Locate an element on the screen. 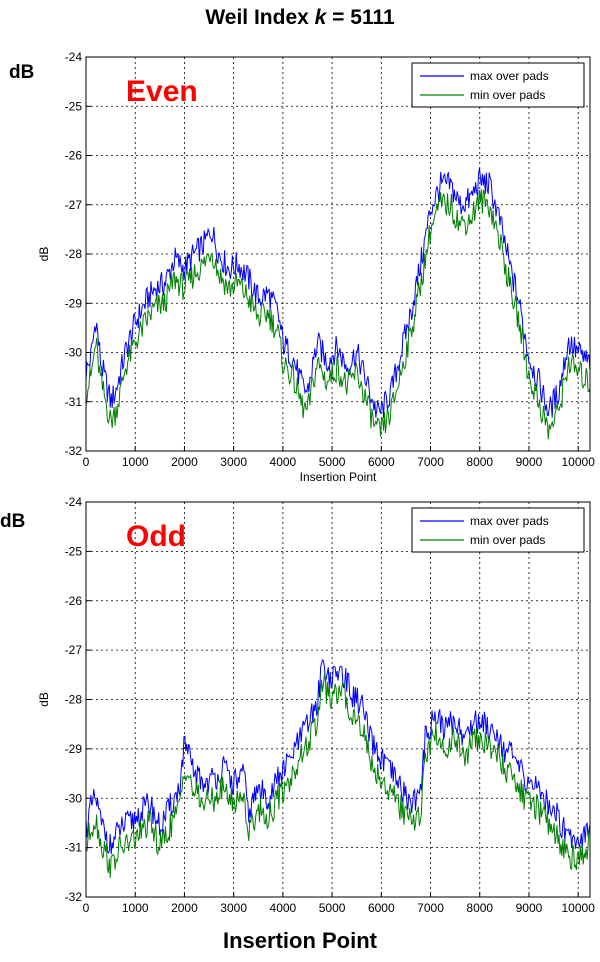  bottom-db-label: dB is located at coordinates (13, 521).